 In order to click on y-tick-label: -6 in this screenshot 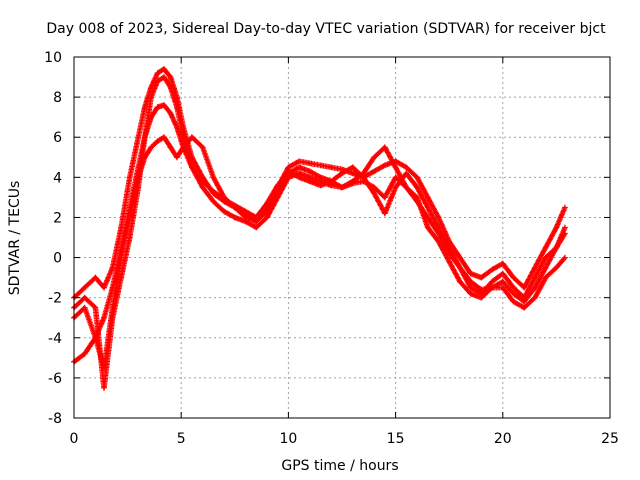, I will do `click(55, 379)`.